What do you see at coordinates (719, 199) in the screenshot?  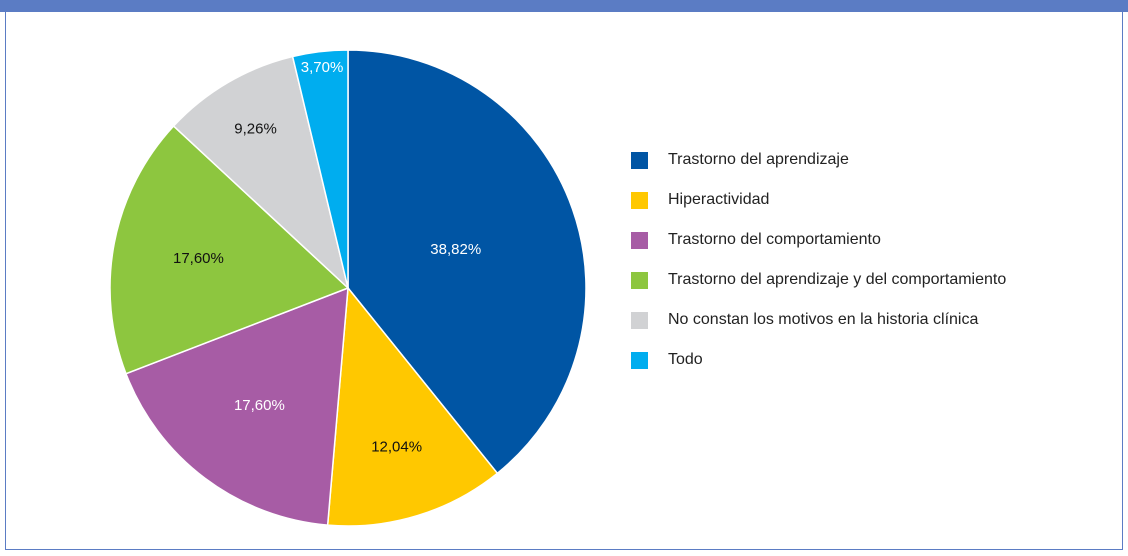 I see `legend-label: Hiperactividad` at bounding box center [719, 199].